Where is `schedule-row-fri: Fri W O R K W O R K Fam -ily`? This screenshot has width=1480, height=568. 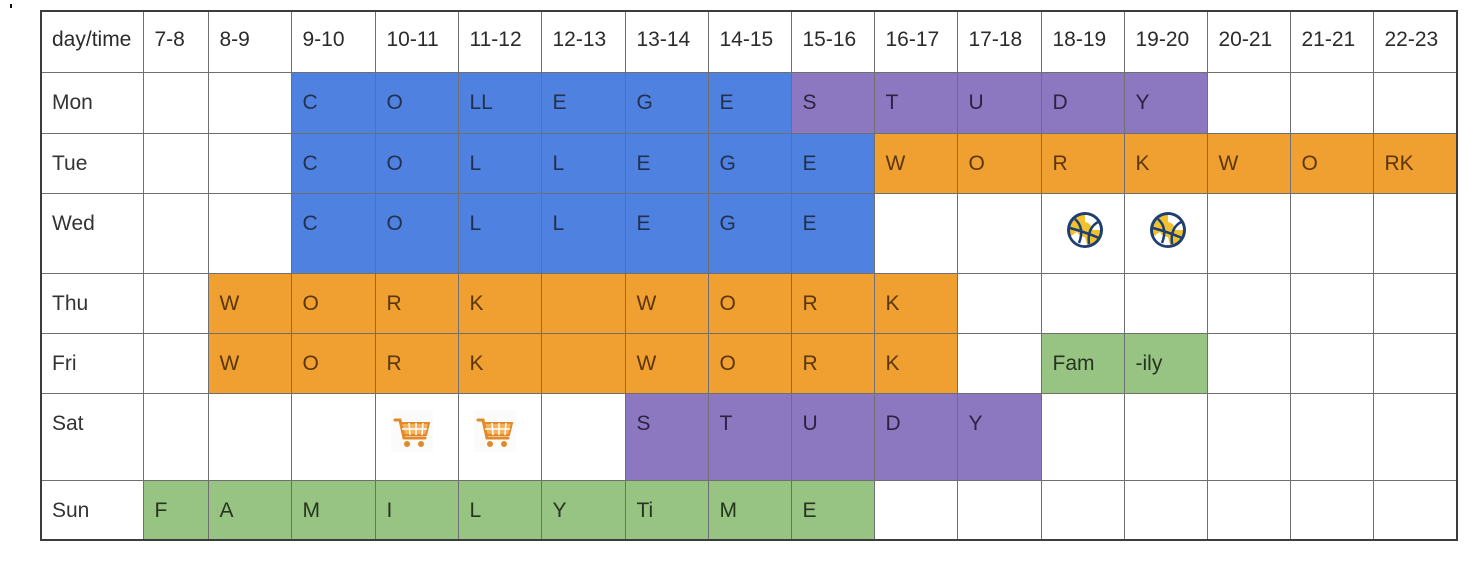
schedule-row-fri: Fri W O R K W O R K Fam -ily is located at coordinates (749, 363).